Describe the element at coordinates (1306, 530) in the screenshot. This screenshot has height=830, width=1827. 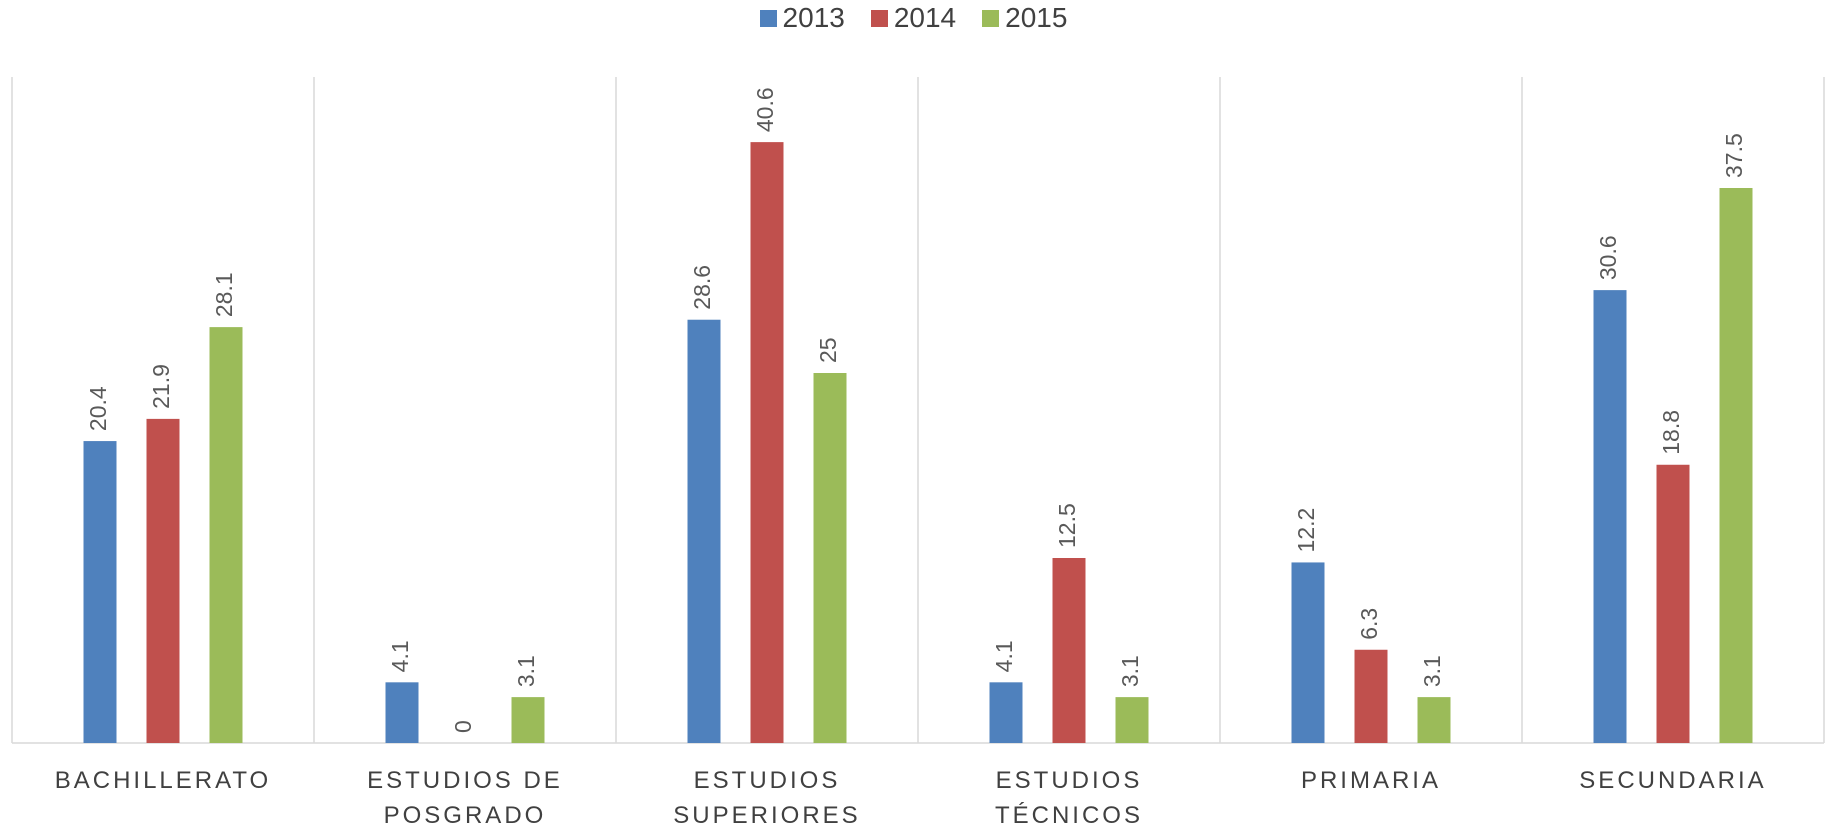
I see `data-label: 12.2` at that location.